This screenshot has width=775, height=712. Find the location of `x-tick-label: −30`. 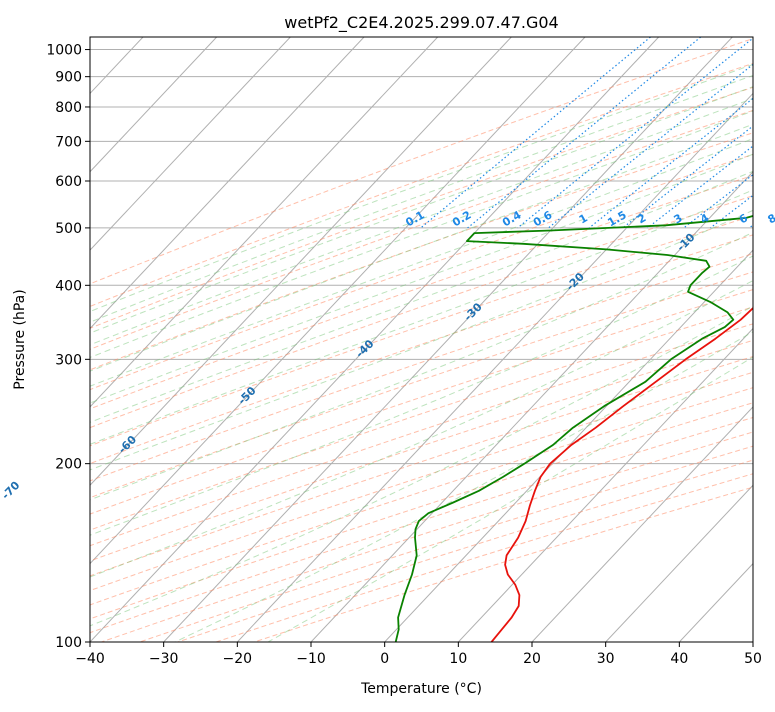

x-tick-label: −30 is located at coordinates (164, 659).